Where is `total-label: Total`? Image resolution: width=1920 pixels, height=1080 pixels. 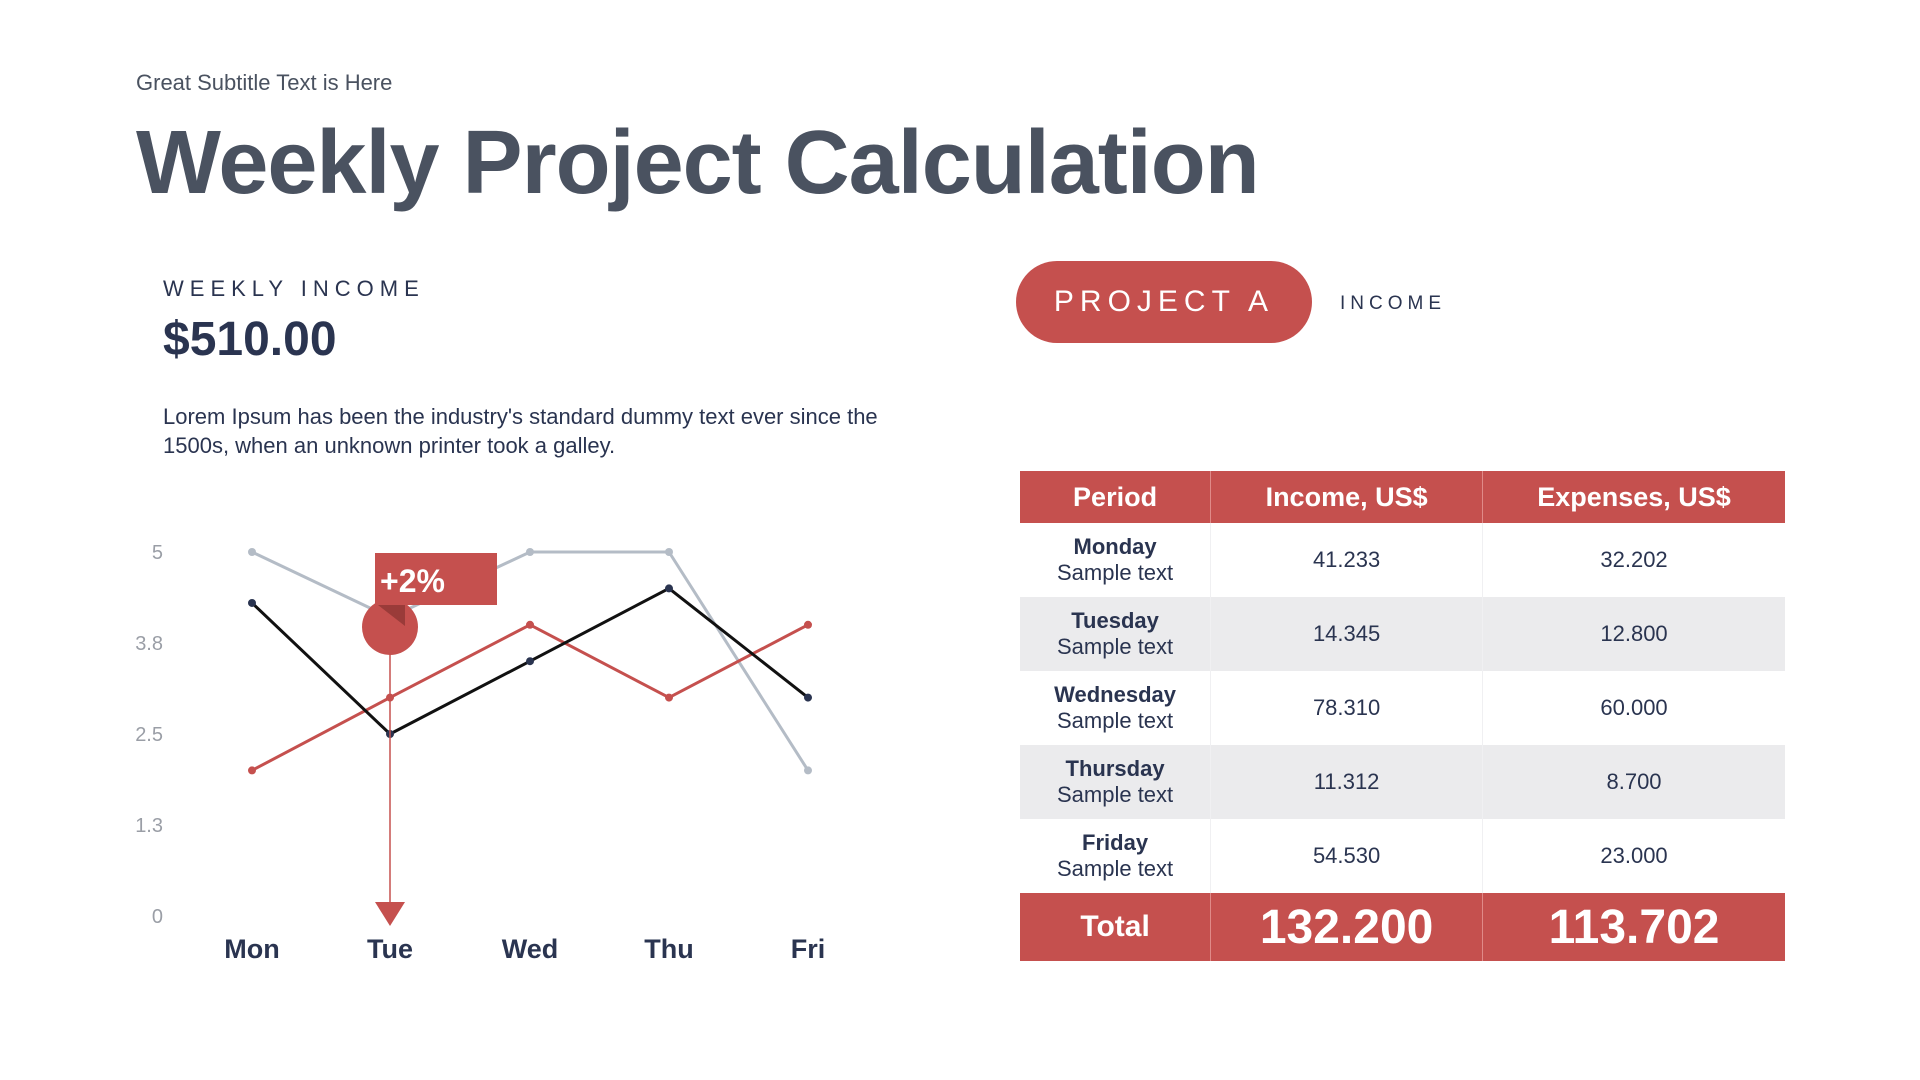
total-label: Total is located at coordinates (1115, 927).